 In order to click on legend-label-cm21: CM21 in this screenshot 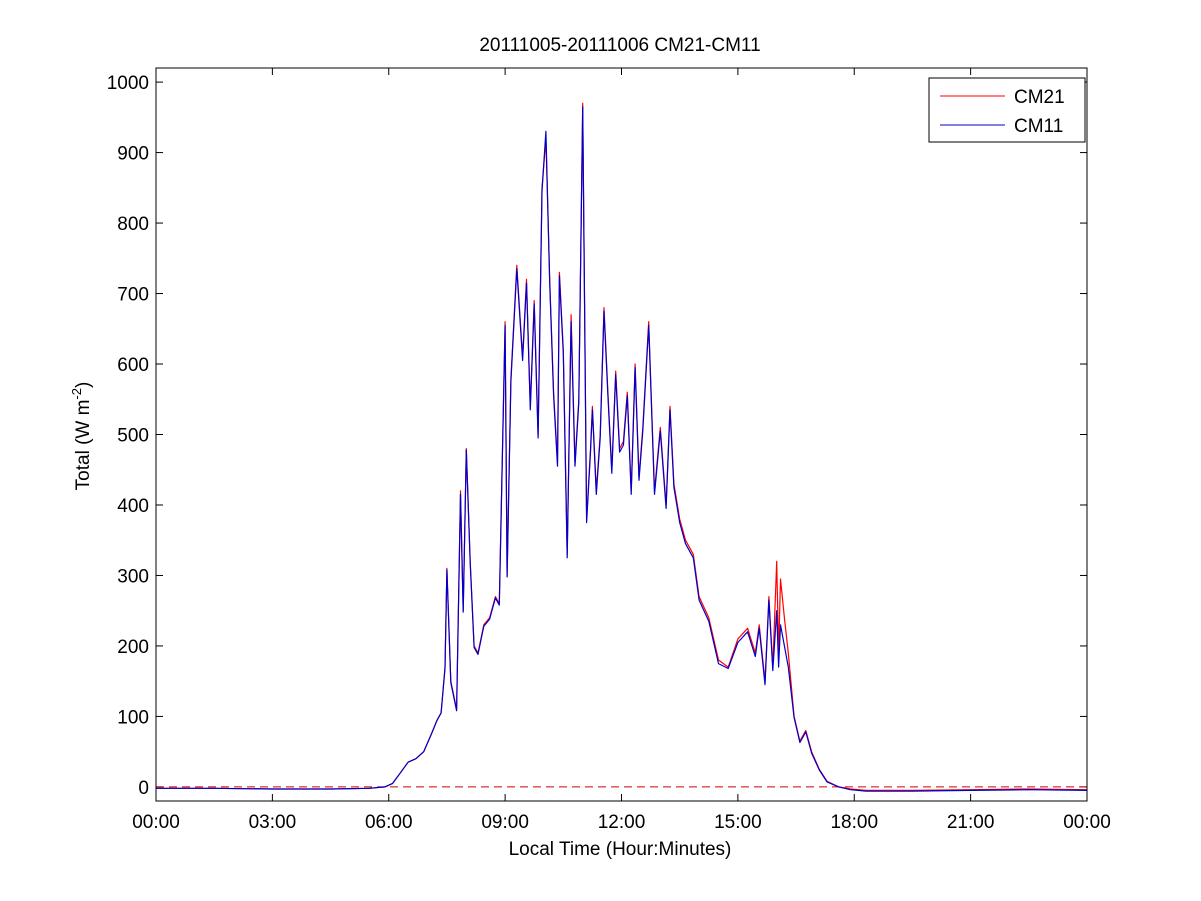, I will do `click(1039, 97)`.